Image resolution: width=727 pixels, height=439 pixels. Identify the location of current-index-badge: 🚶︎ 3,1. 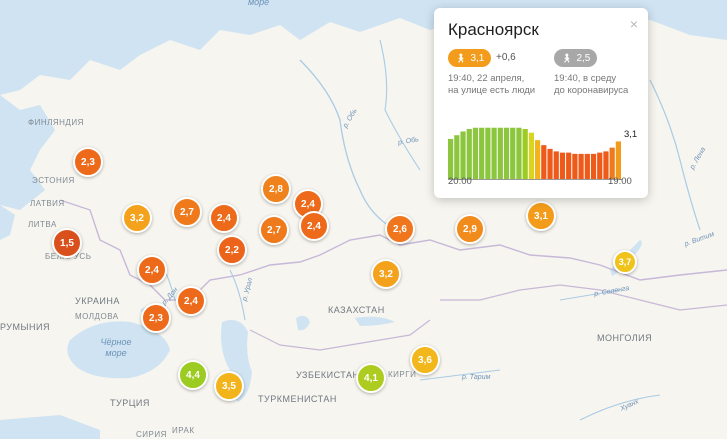
(470, 58).